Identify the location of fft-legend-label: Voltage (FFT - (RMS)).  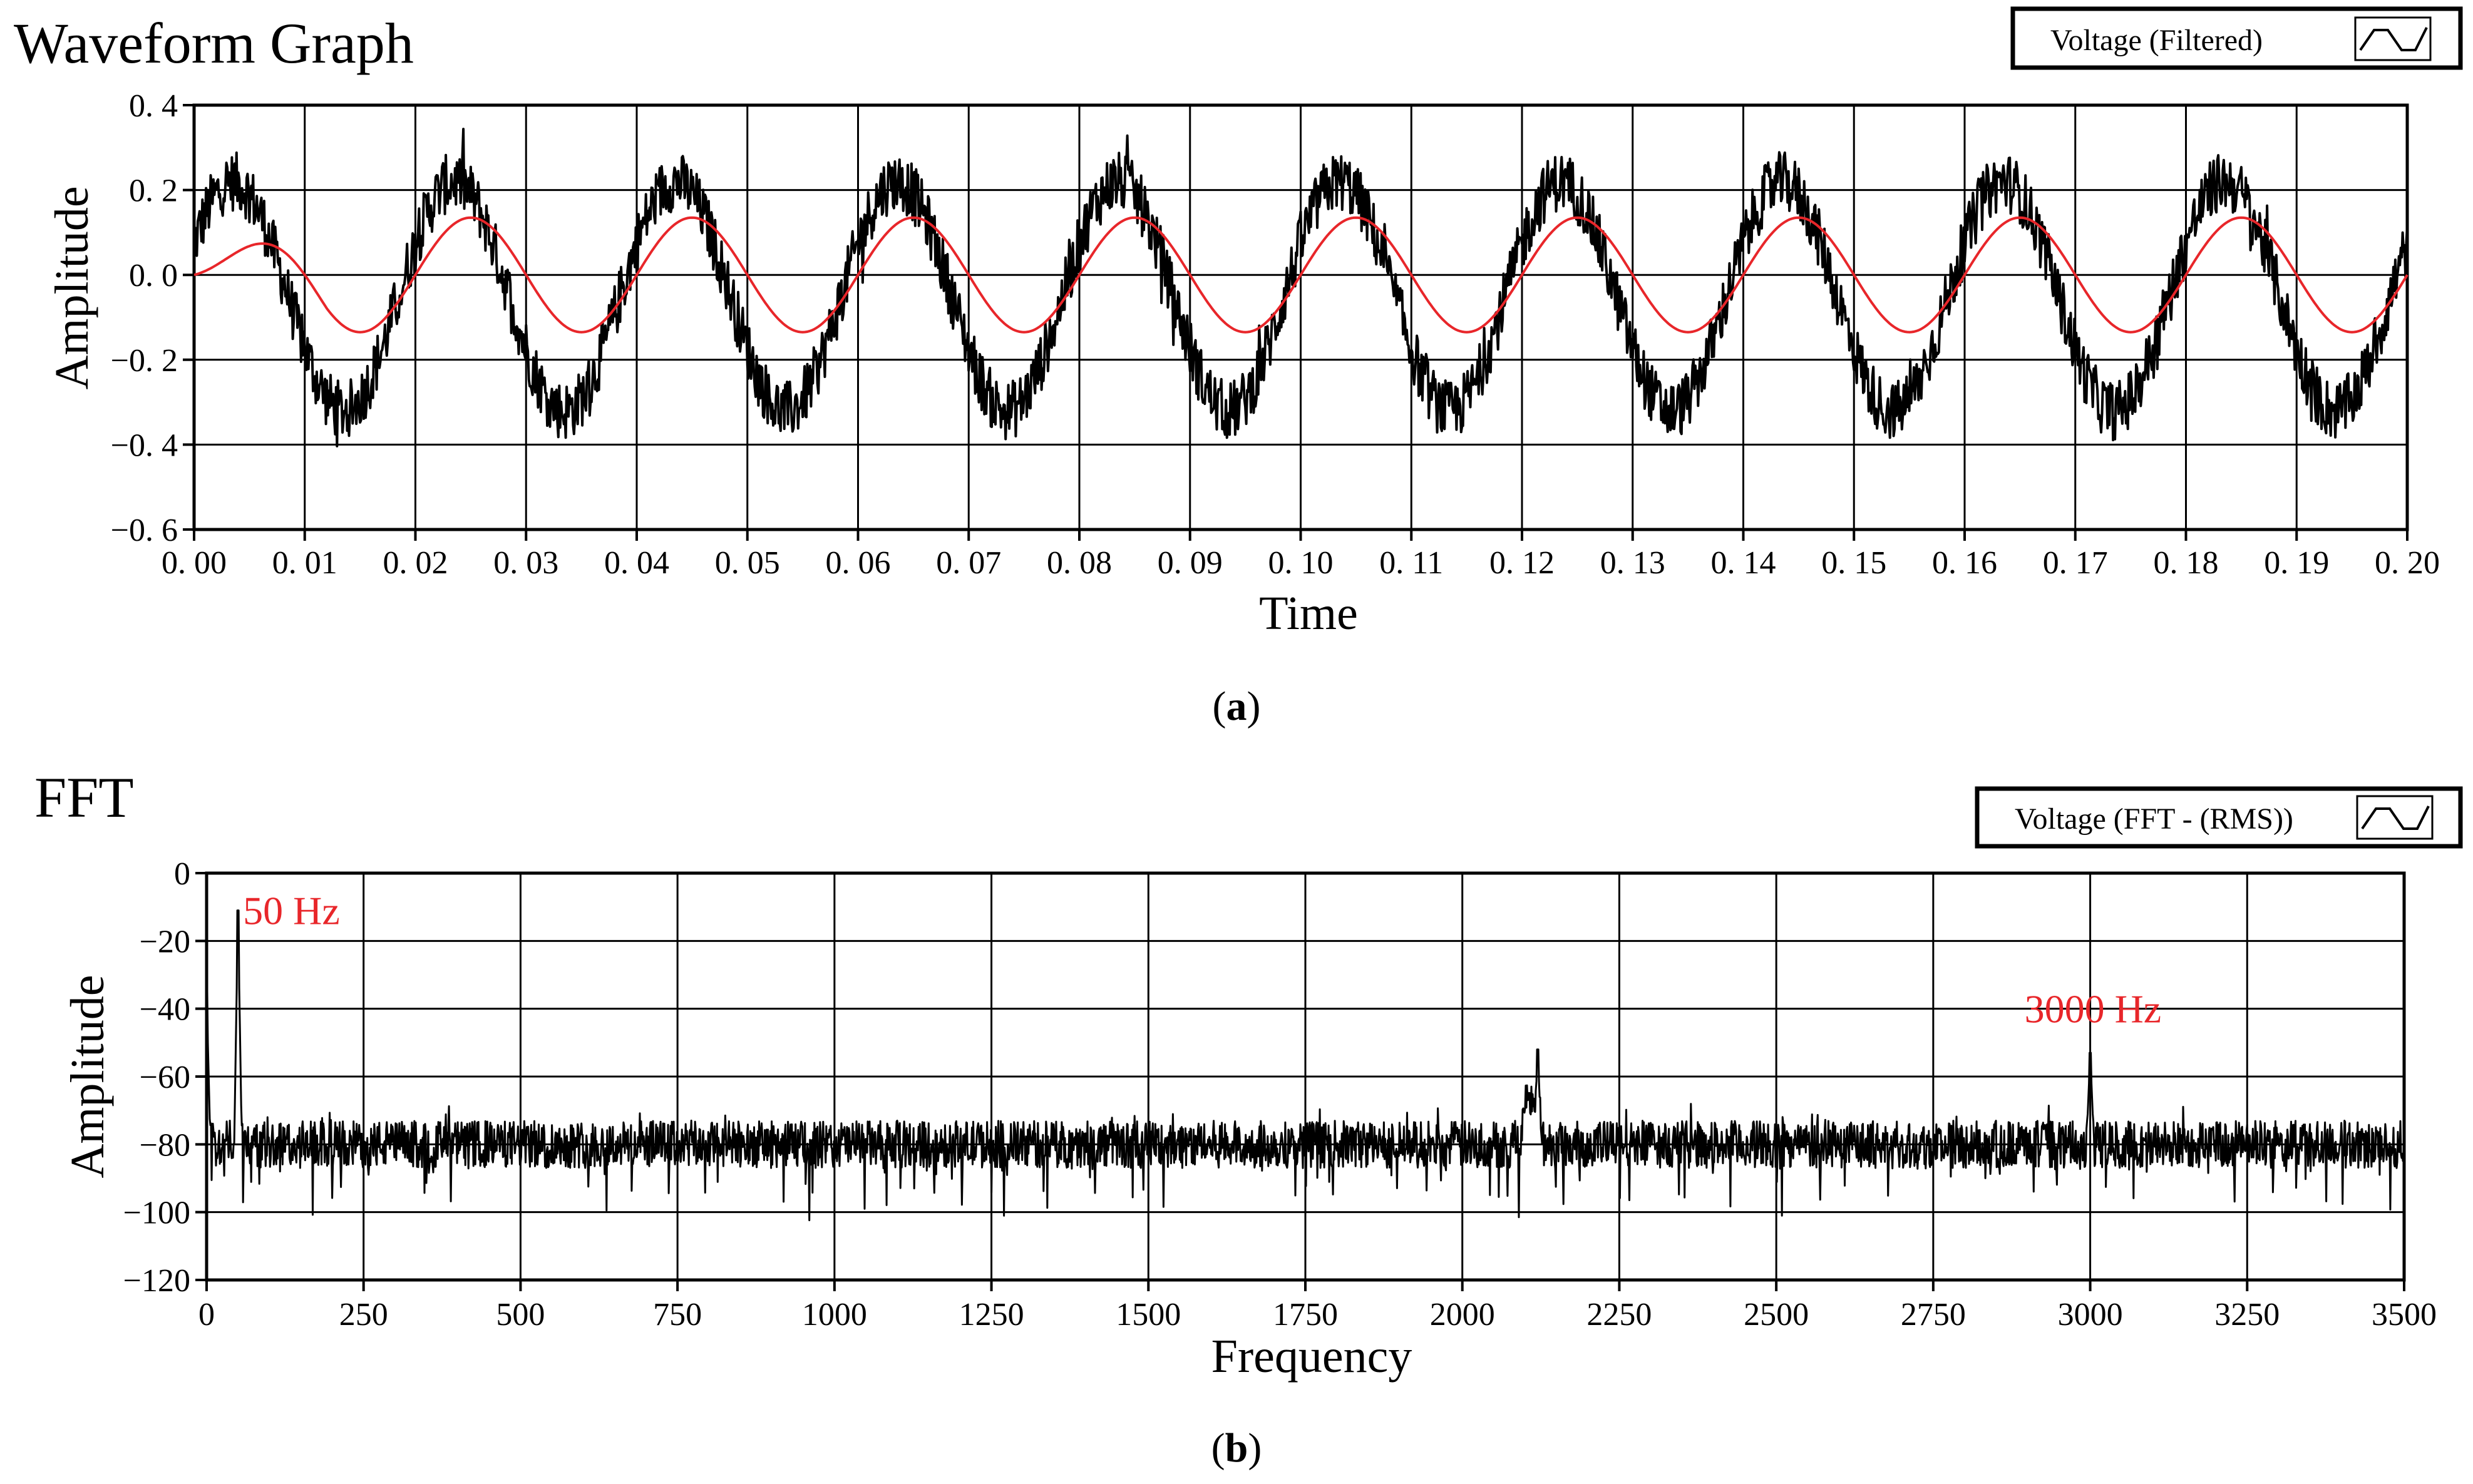
(2154, 819).